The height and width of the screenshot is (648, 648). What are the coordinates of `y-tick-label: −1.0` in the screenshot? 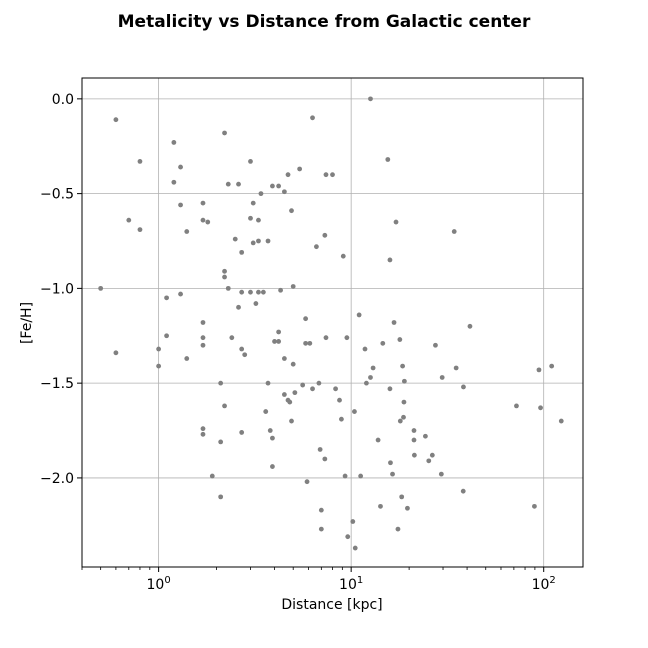 It's located at (57, 289).